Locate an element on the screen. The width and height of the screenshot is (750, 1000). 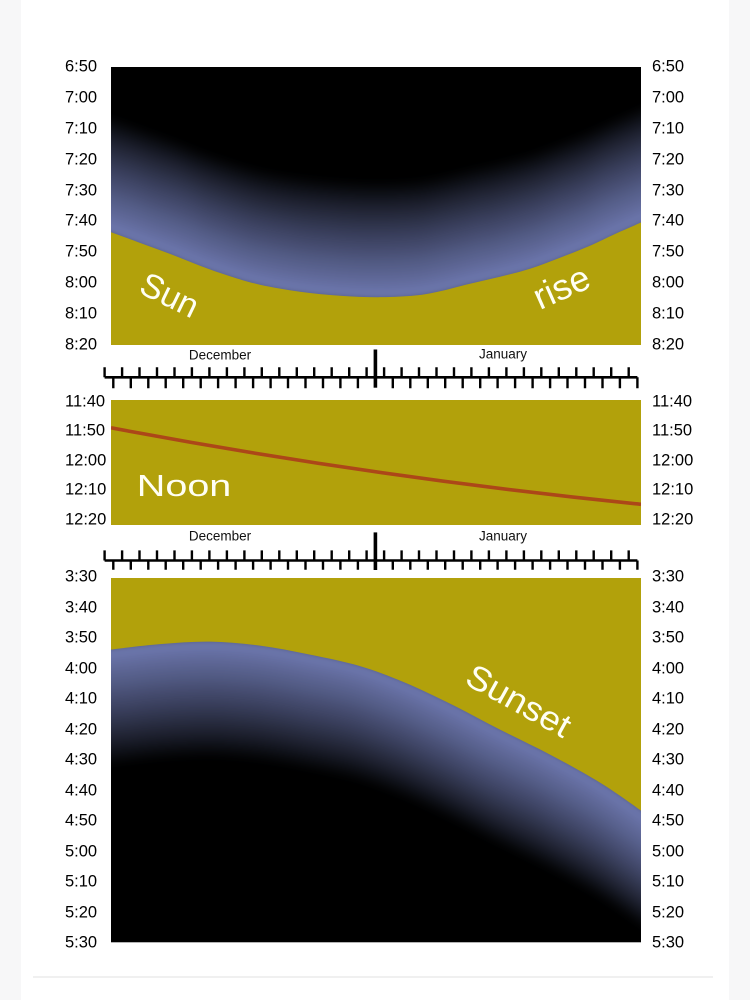
svg-text: Noon is located at coordinates (184, 485).